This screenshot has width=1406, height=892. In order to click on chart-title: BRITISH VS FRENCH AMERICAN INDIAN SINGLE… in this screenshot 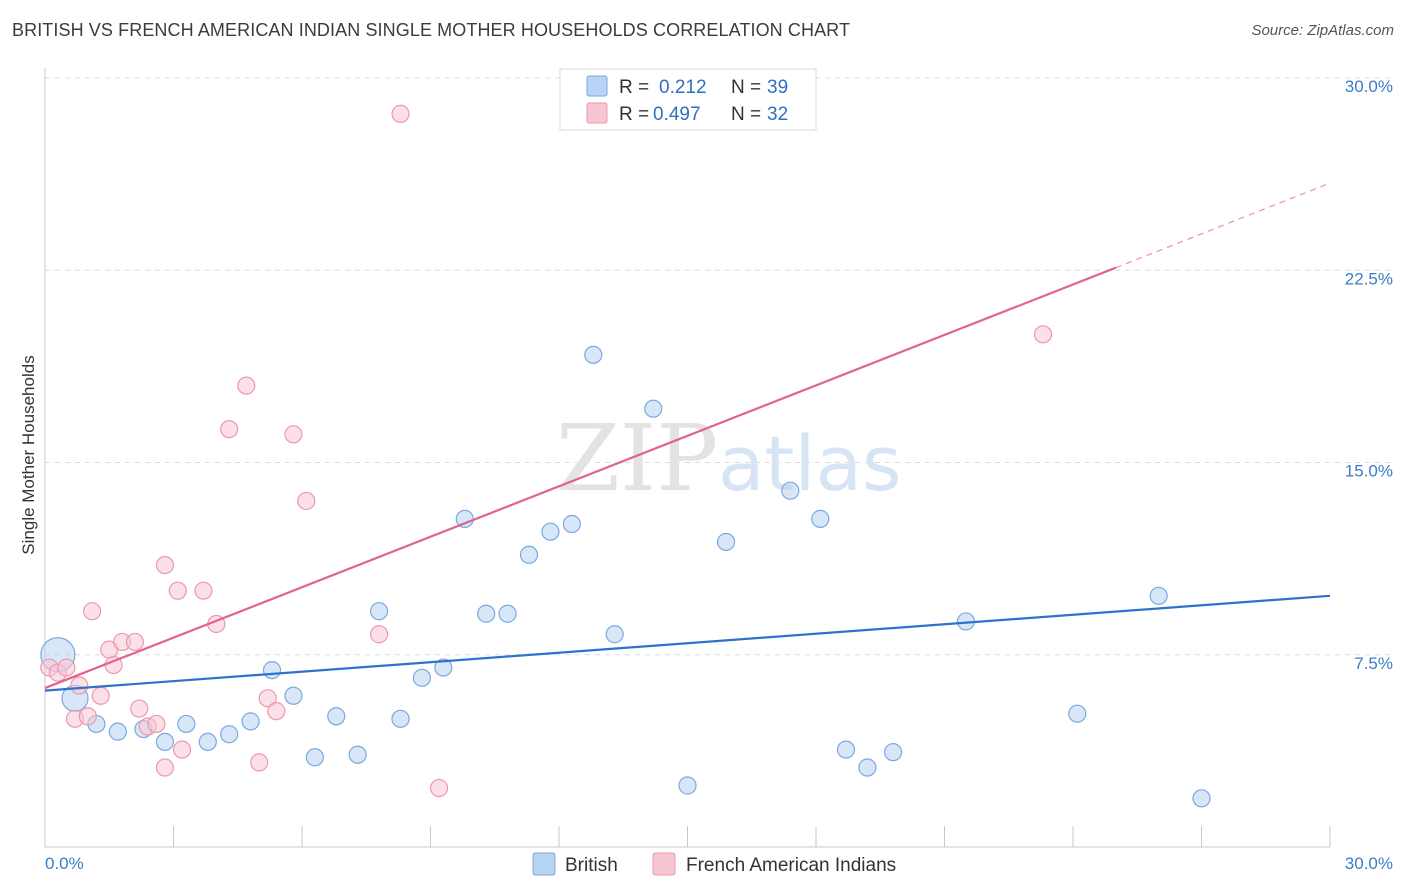, I will do `click(431, 30)`.